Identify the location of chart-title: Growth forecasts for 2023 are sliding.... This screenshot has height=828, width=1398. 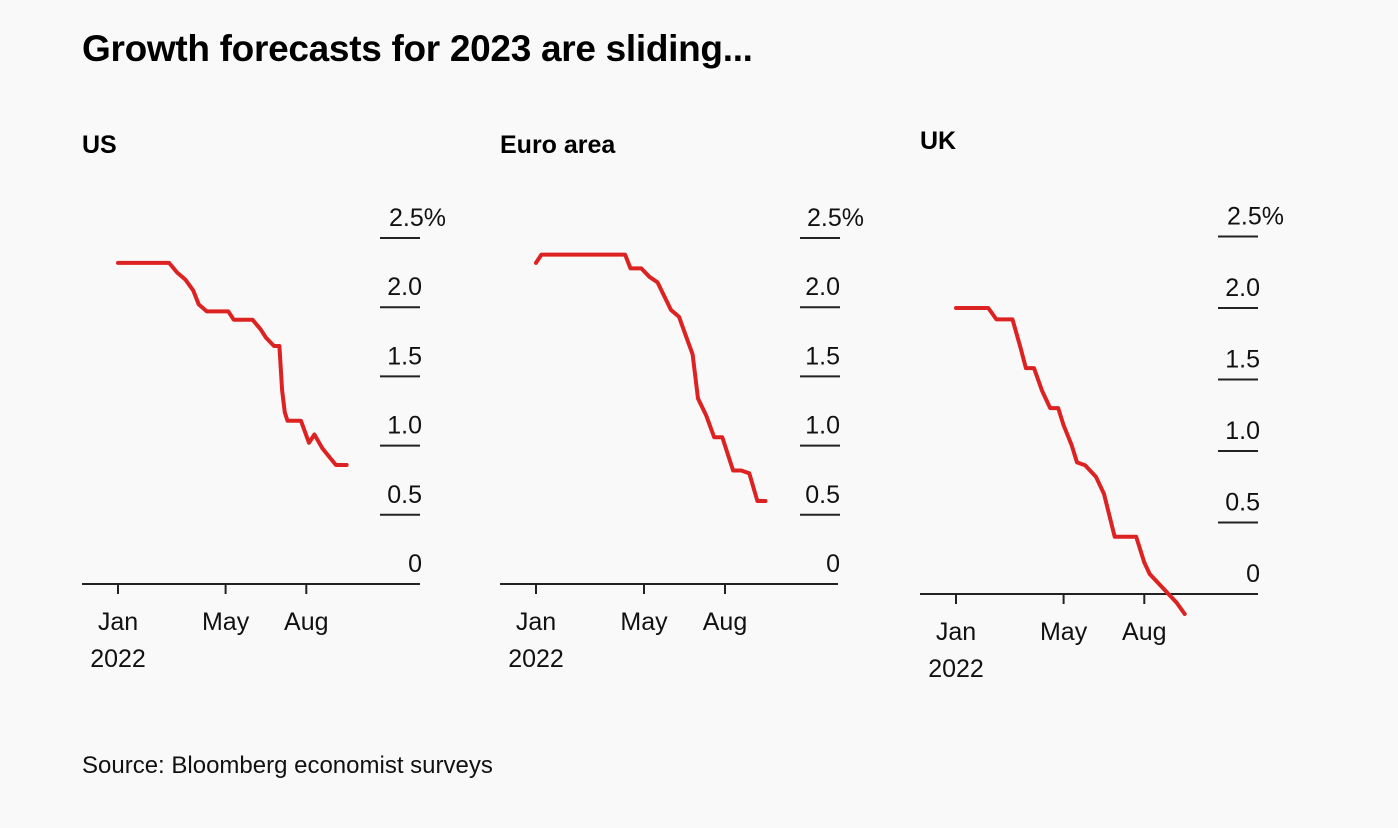
(417, 48).